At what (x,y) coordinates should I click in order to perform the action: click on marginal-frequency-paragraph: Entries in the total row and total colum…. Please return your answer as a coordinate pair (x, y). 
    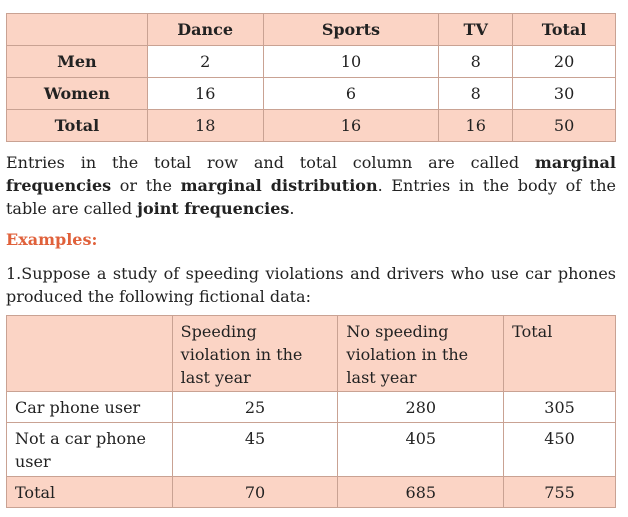
    Looking at the image, I should click on (311, 185).